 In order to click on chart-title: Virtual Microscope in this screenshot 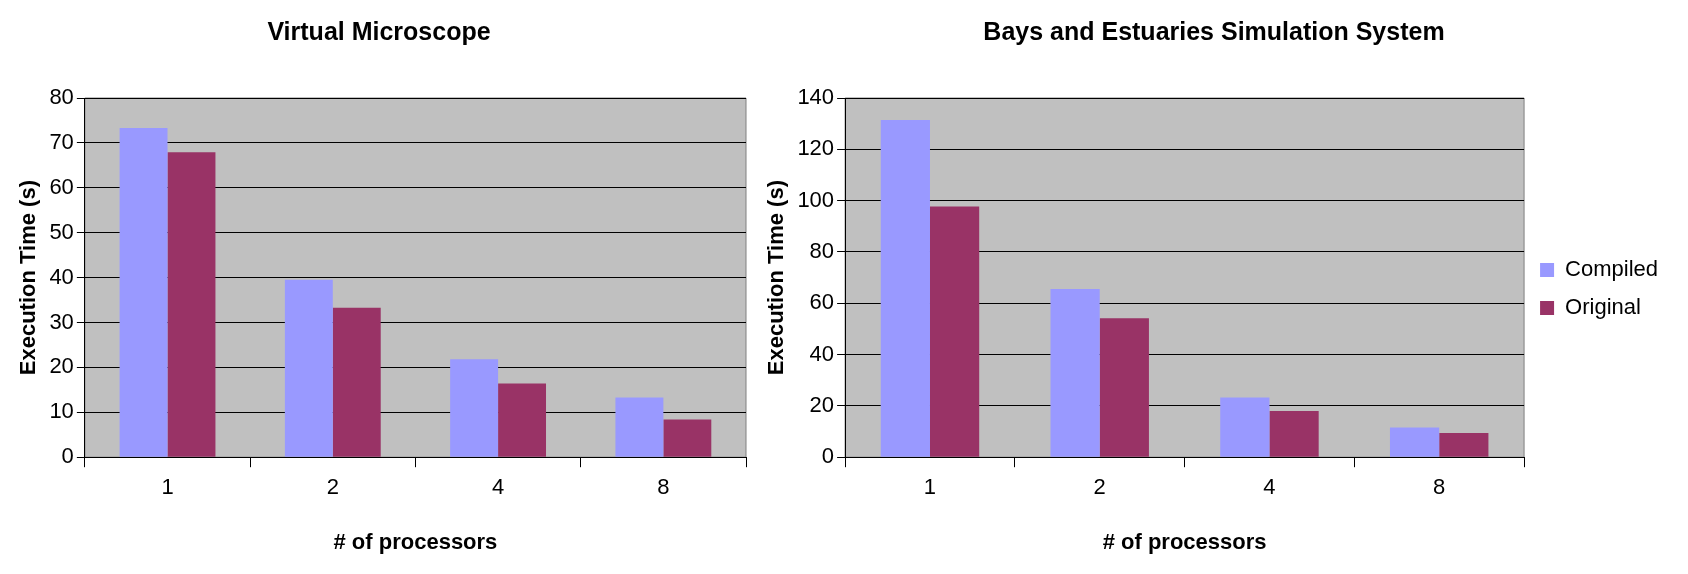, I will do `click(379, 30)`.